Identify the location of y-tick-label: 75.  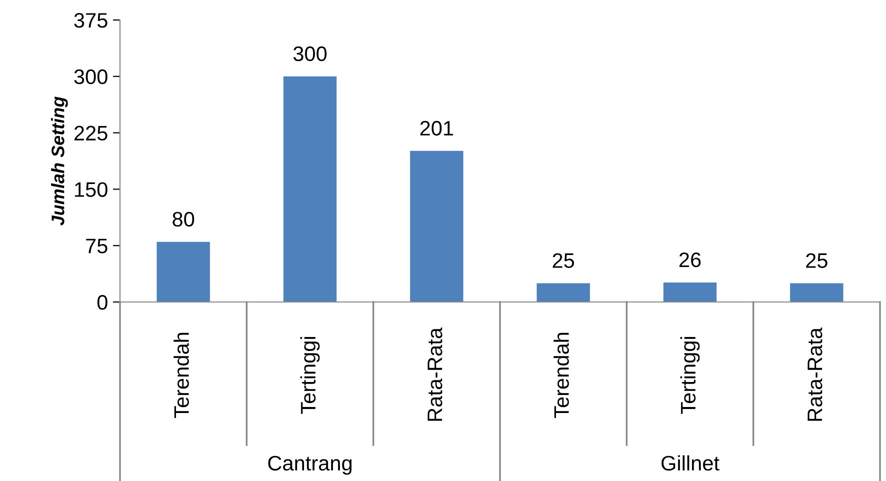
(97, 246).